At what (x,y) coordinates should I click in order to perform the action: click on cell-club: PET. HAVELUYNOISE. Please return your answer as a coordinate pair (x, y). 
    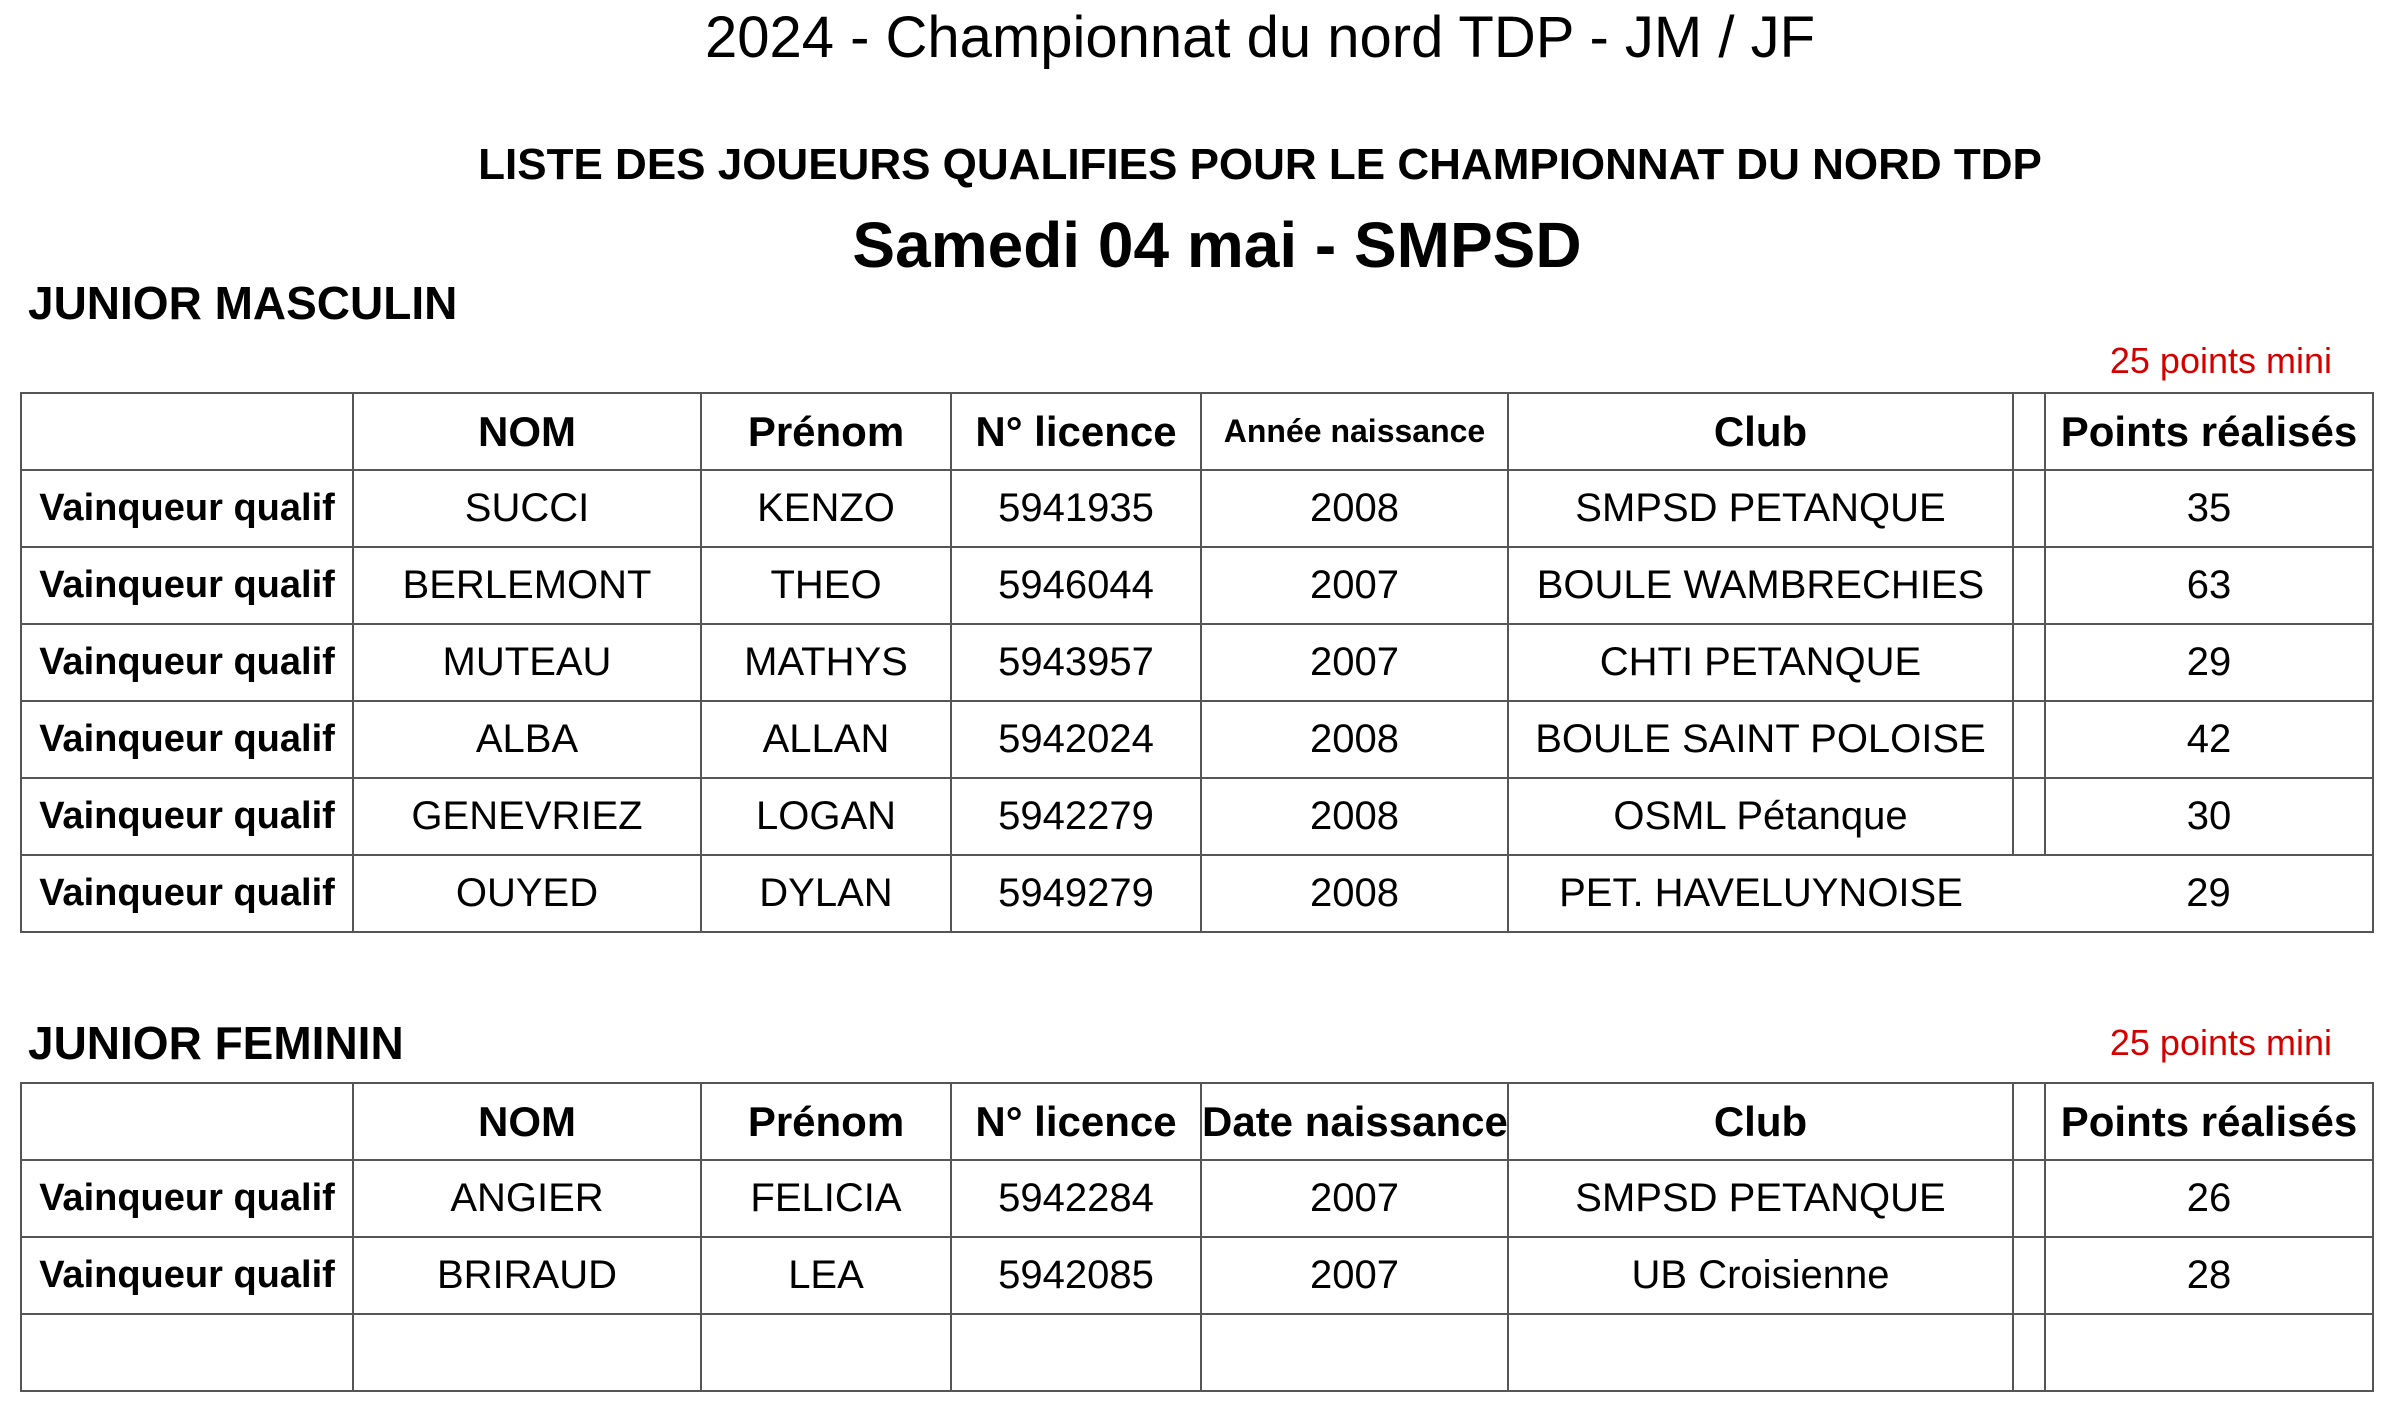
    Looking at the image, I should click on (1760, 893).